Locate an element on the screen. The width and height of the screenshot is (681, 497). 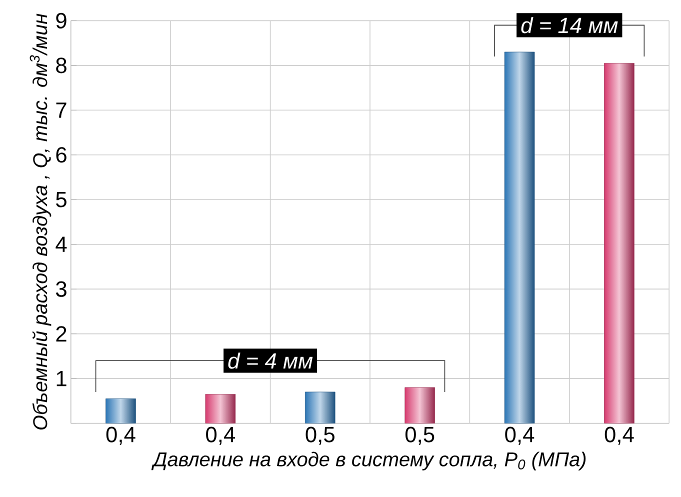
y-tick-label: 3 is located at coordinates (61, 289).